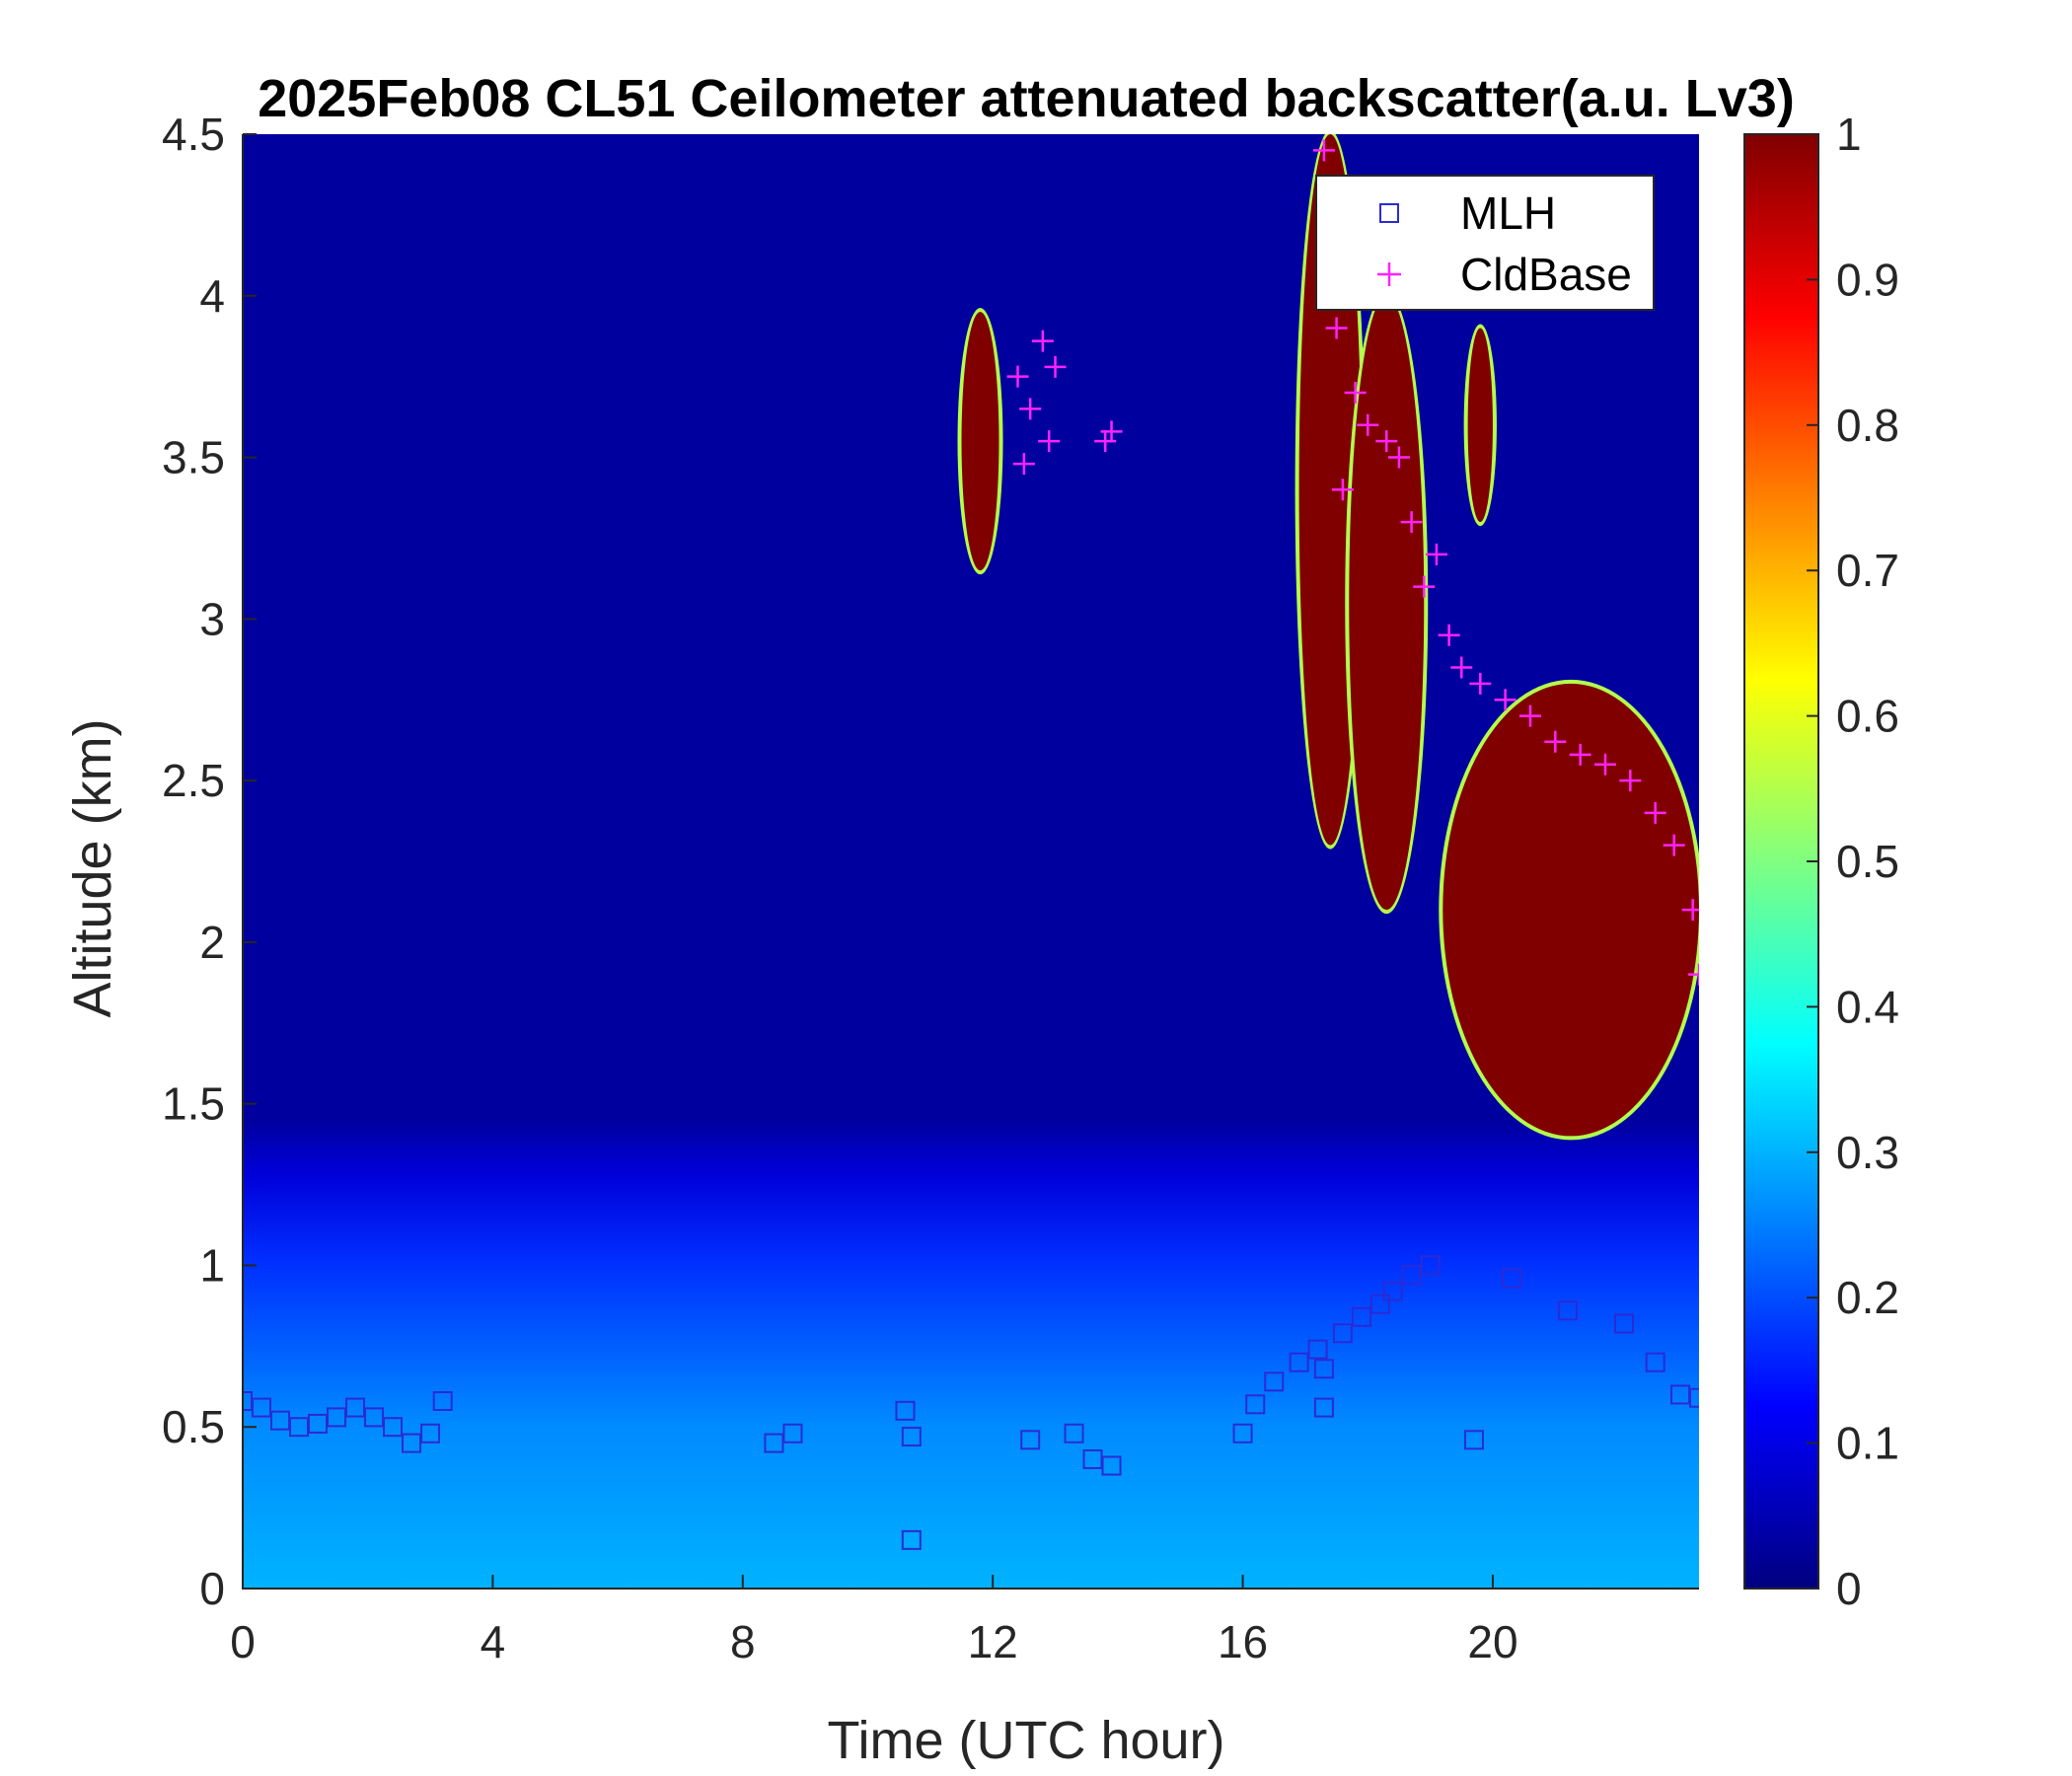 The image size is (2072, 1776). What do you see at coordinates (1849, 1588) in the screenshot?
I see `colorbar-tick-label: 0` at bounding box center [1849, 1588].